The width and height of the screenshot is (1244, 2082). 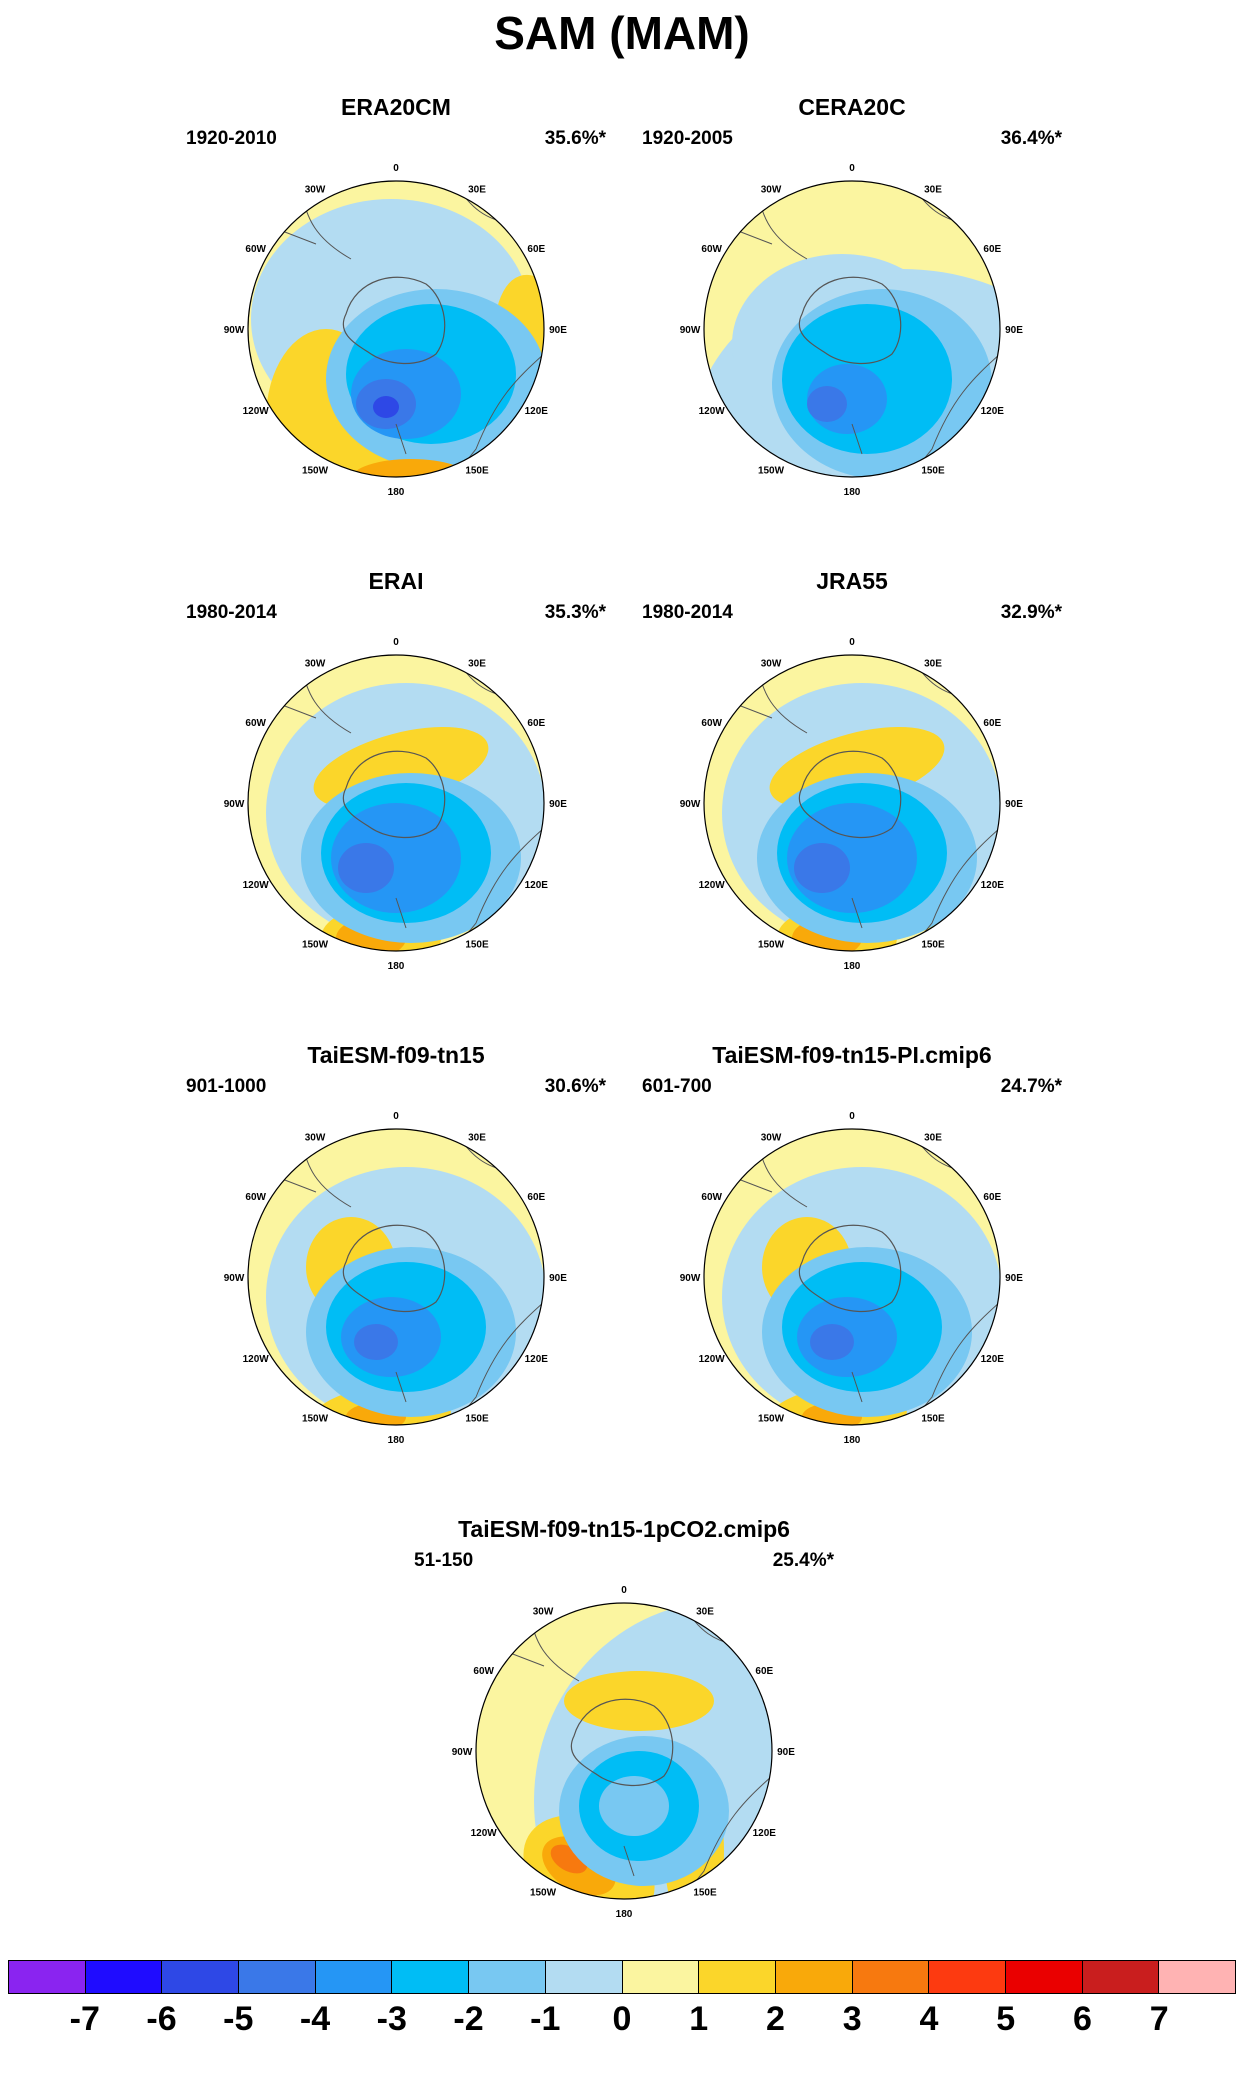 I want to click on panel-period: 1920-2005, so click(x=687, y=138).